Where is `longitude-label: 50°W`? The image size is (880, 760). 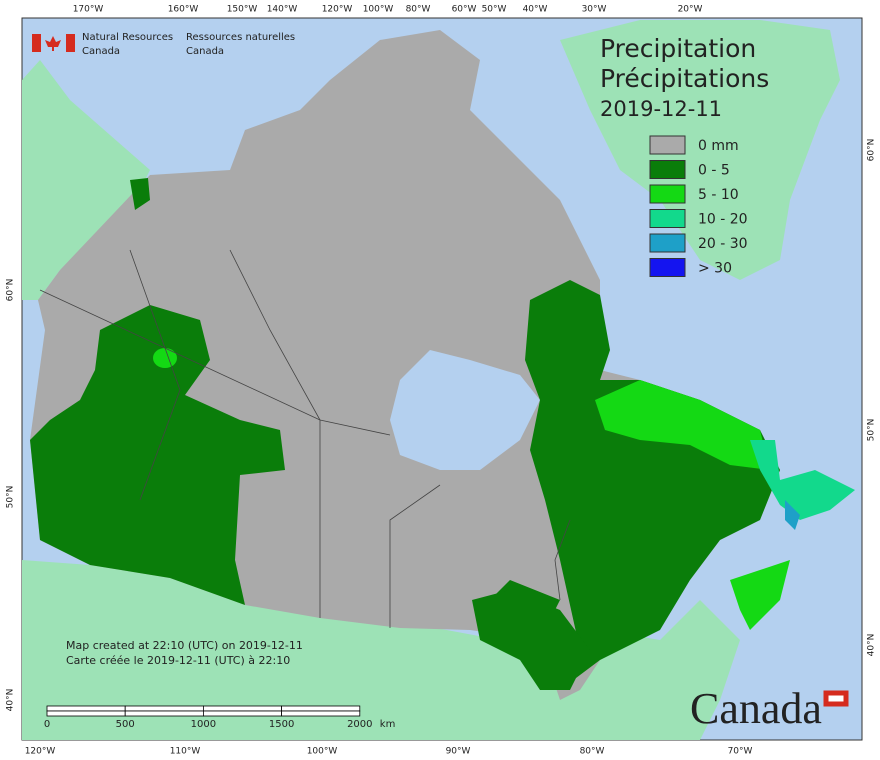 longitude-label: 50°W is located at coordinates (494, 10).